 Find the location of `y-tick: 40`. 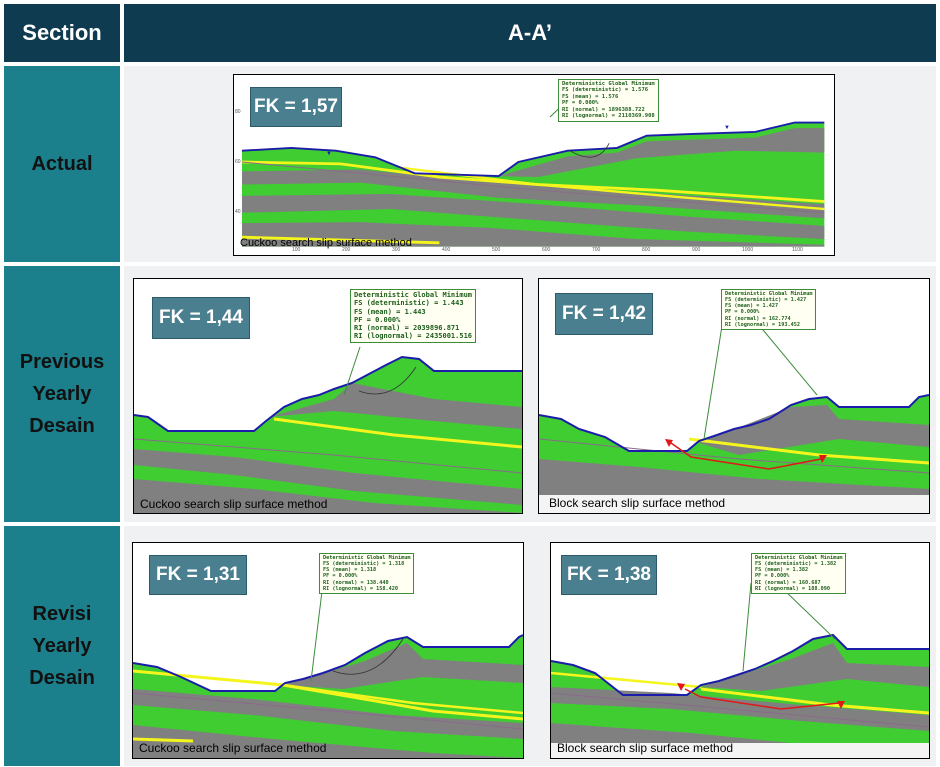

y-tick: 40 is located at coordinates (238, 212).